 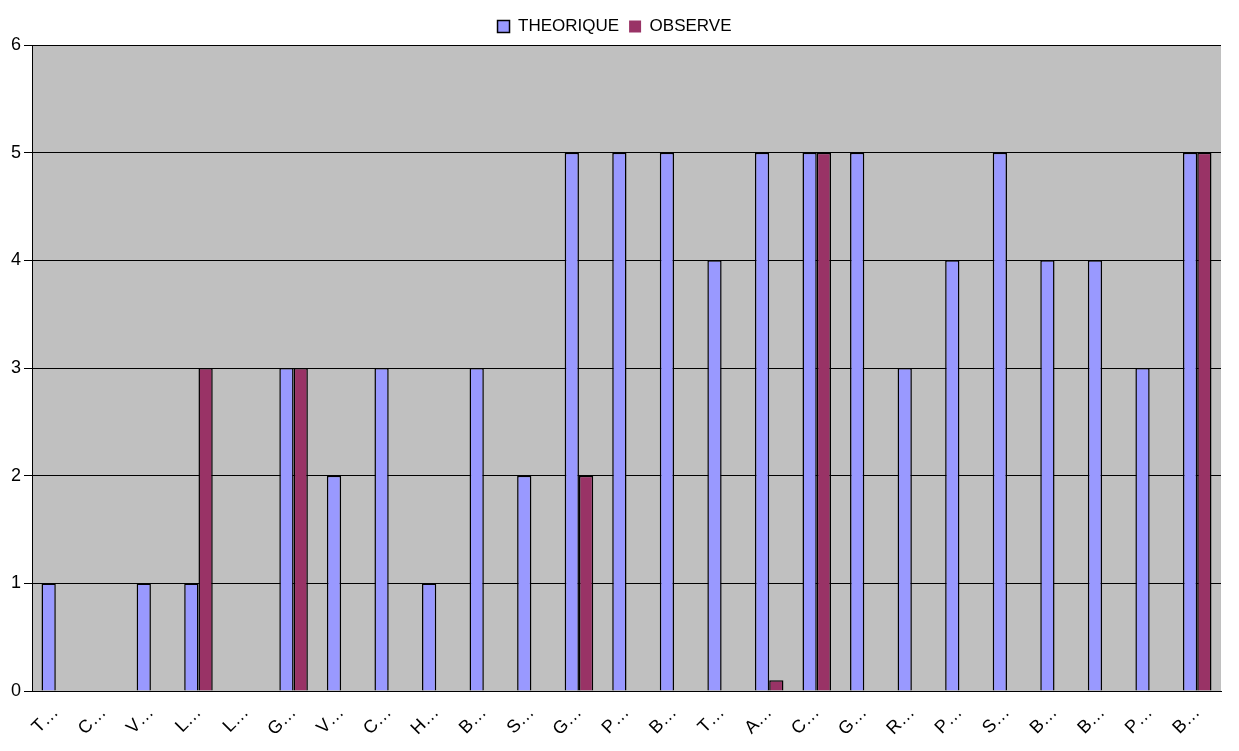 I want to click on legend-label: OBSERVE, so click(x=690, y=26).